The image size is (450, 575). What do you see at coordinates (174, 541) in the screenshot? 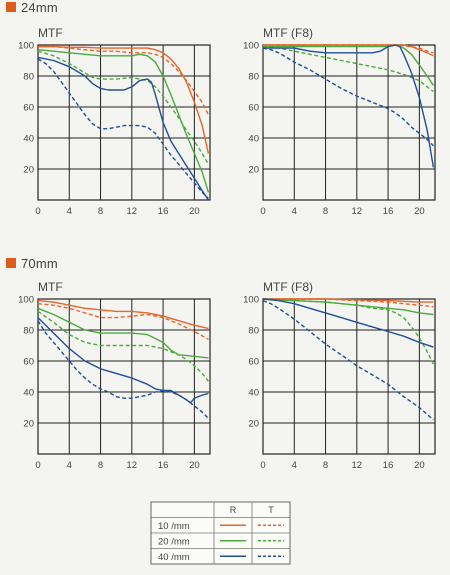
I see `legend-label: 20 /mm` at bounding box center [174, 541].